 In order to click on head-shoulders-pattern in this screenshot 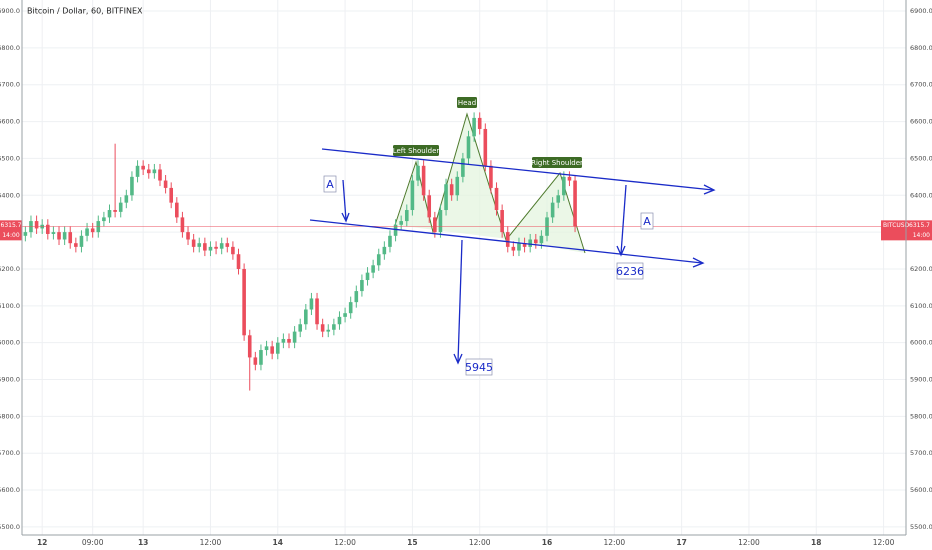, I will do `click(490, 183)`.